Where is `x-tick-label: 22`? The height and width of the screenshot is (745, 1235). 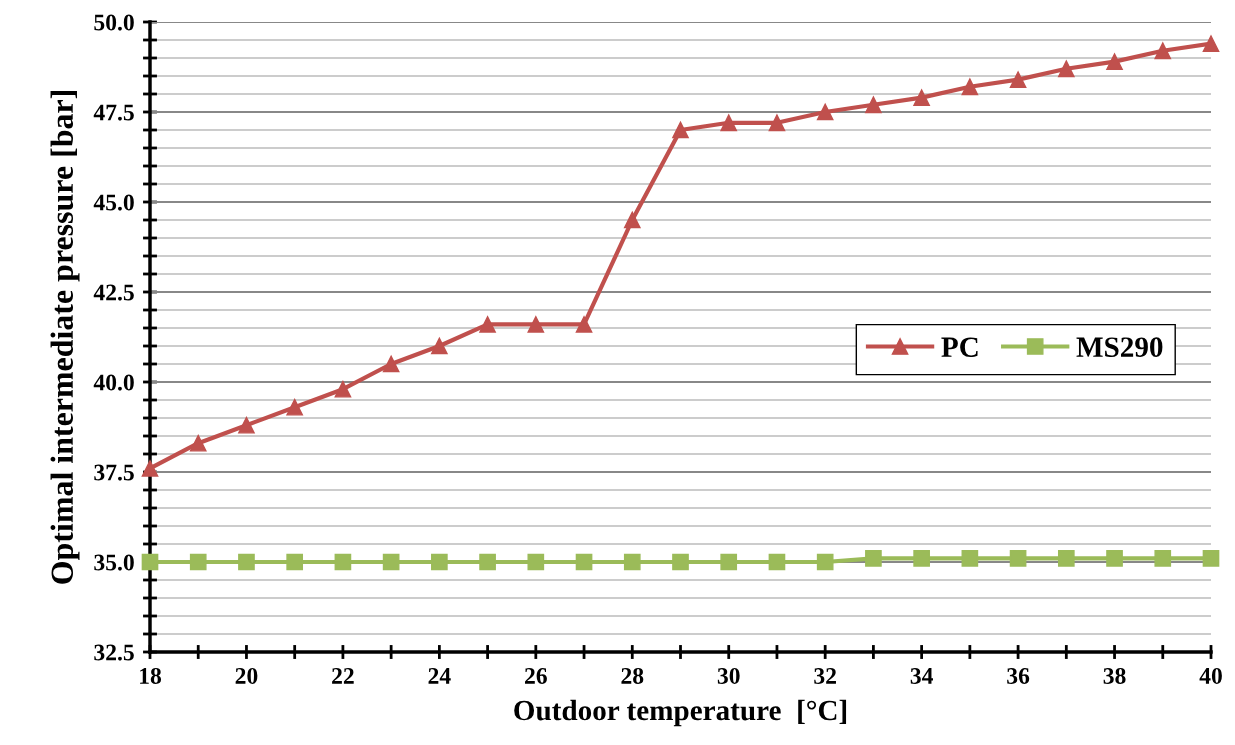
x-tick-label: 22 is located at coordinates (343, 676).